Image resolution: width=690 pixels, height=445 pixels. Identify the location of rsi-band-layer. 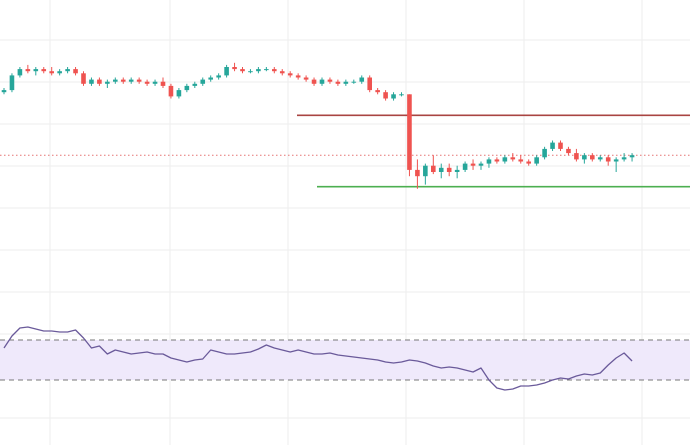
(345, 360).